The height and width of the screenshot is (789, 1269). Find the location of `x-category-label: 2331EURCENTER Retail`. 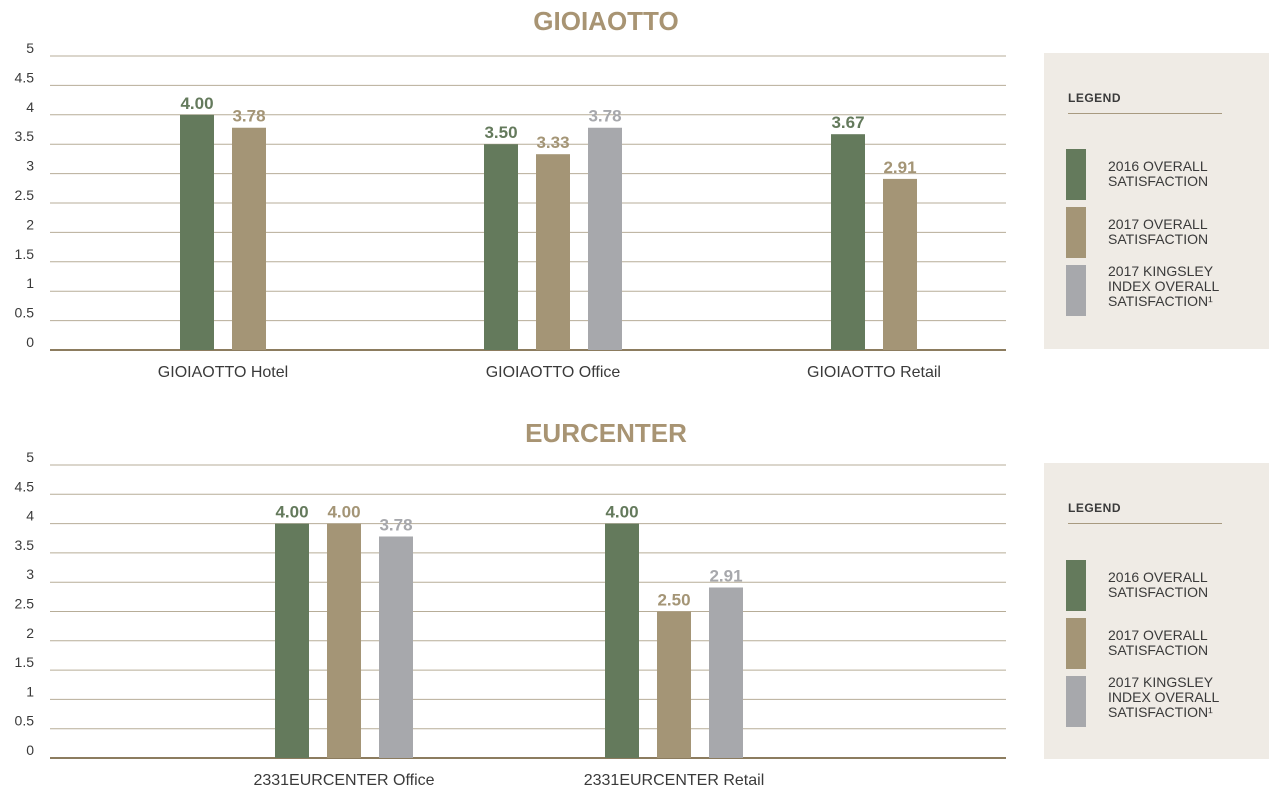

x-category-label: 2331EURCENTER Retail is located at coordinates (674, 780).